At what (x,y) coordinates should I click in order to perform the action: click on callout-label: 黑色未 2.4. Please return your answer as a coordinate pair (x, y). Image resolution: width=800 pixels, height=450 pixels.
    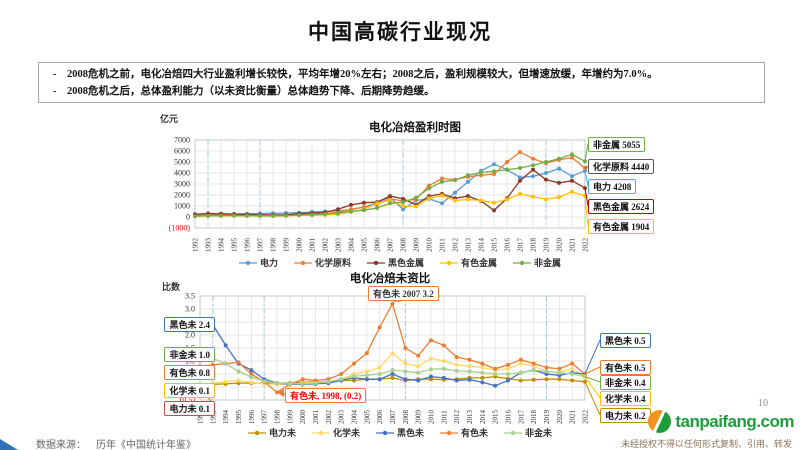
    Looking at the image, I should click on (189, 325).